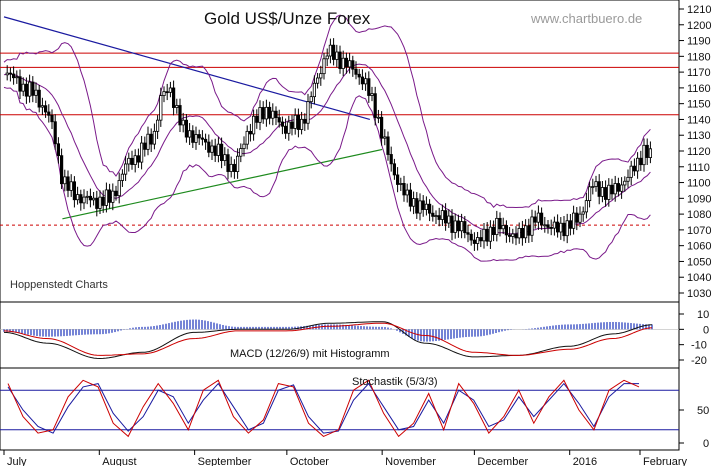  Describe the element at coordinates (323, 408) in the screenshot. I see `stoch-d-line` at that location.